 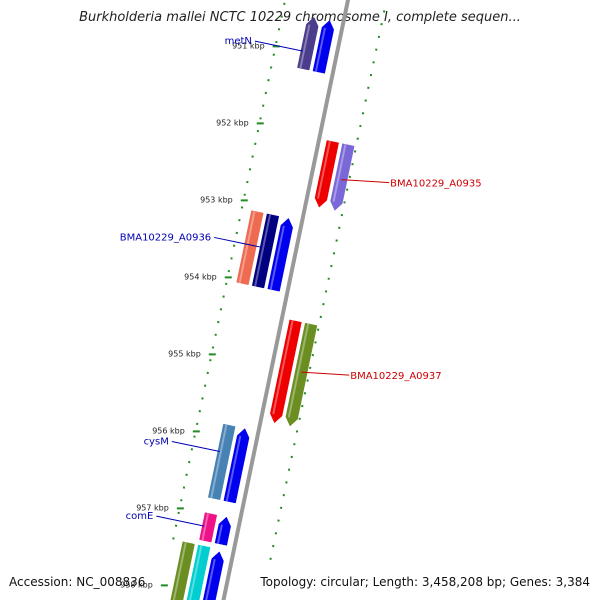 What do you see at coordinates (395, 376) in the screenshot?
I see `label-bma10229-a0937: BMA10229_A0937` at bounding box center [395, 376].